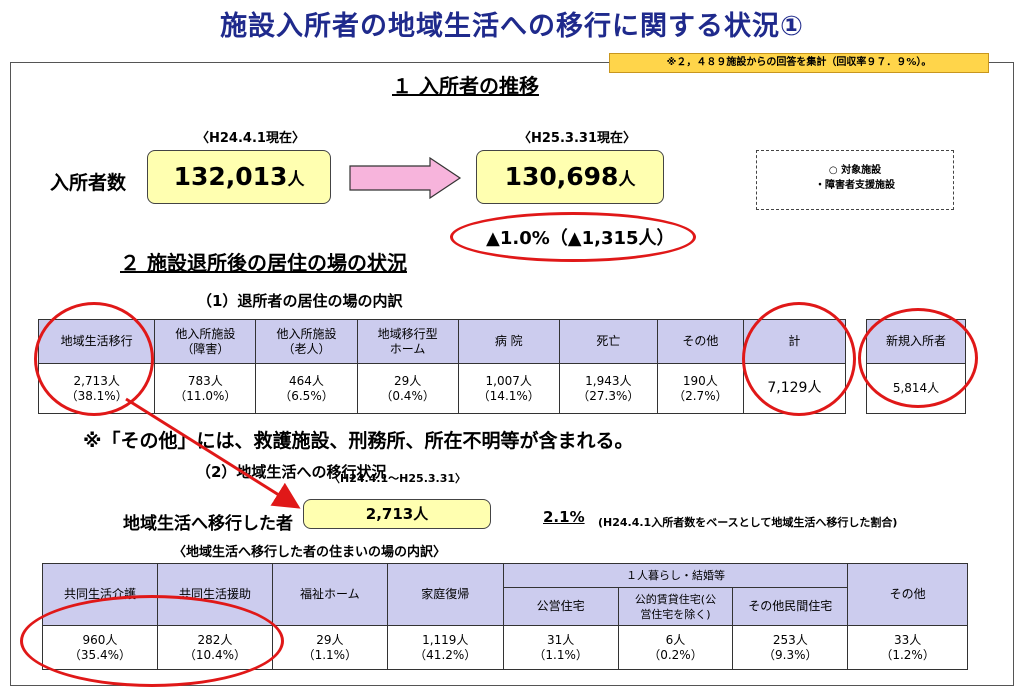 Image resolution: width=1024 pixels, height=691 pixels. What do you see at coordinates (291, 472) in the screenshot?
I see `sub-heading-2: （2）地域生活への移行状況` at bounding box center [291, 472].